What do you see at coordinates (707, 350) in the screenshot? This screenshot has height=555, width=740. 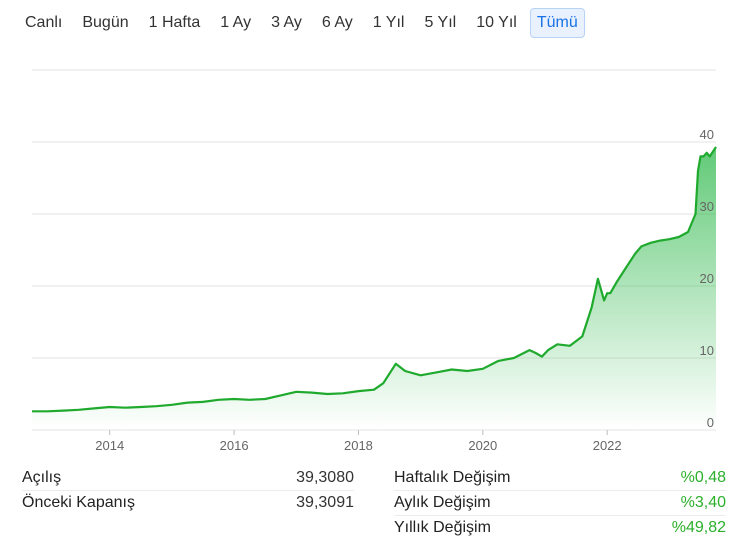 I see `y-tick-label: 10` at bounding box center [707, 350].